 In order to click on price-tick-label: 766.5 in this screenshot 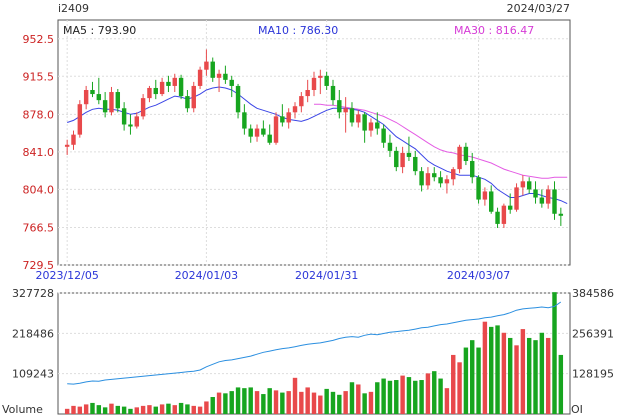, I will do `click(39, 227)`.